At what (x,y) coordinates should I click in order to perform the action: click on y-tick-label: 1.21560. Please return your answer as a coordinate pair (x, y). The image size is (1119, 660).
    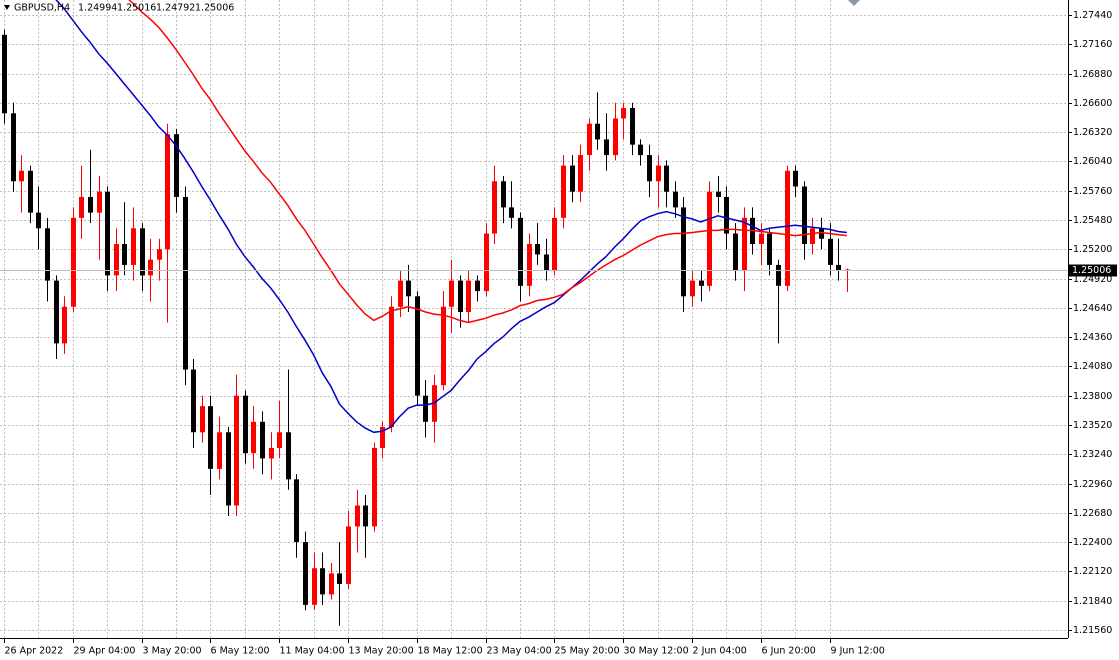
    Looking at the image, I should click on (1092, 630).